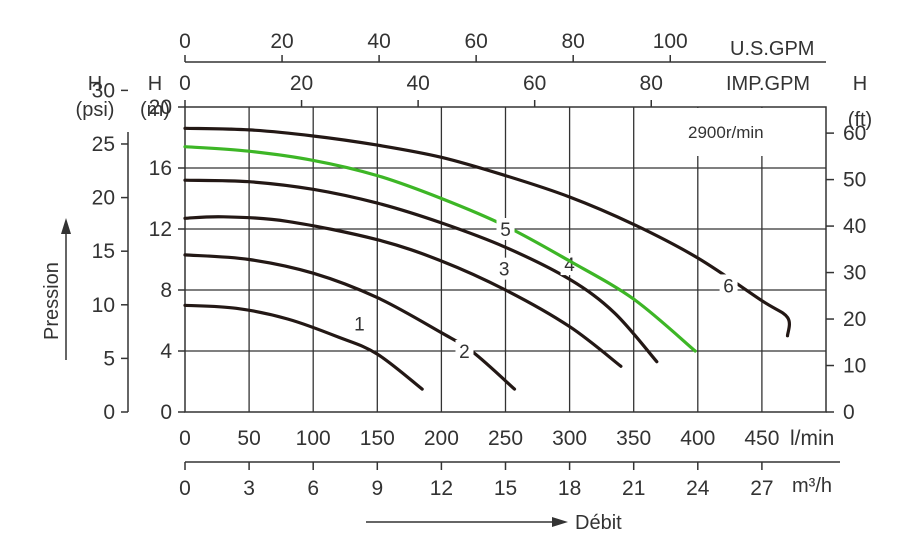 This screenshot has width=900, height=553. Describe the element at coordinates (103, 305) in the screenshot. I see `psi-tick-label: 10` at that location.